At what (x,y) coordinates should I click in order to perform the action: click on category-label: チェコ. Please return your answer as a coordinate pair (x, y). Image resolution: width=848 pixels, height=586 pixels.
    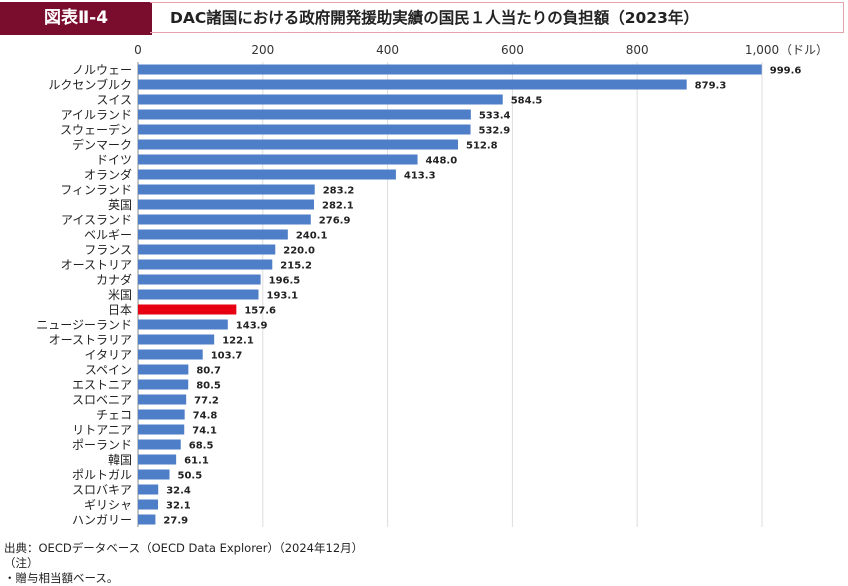
    Looking at the image, I should click on (114, 415).